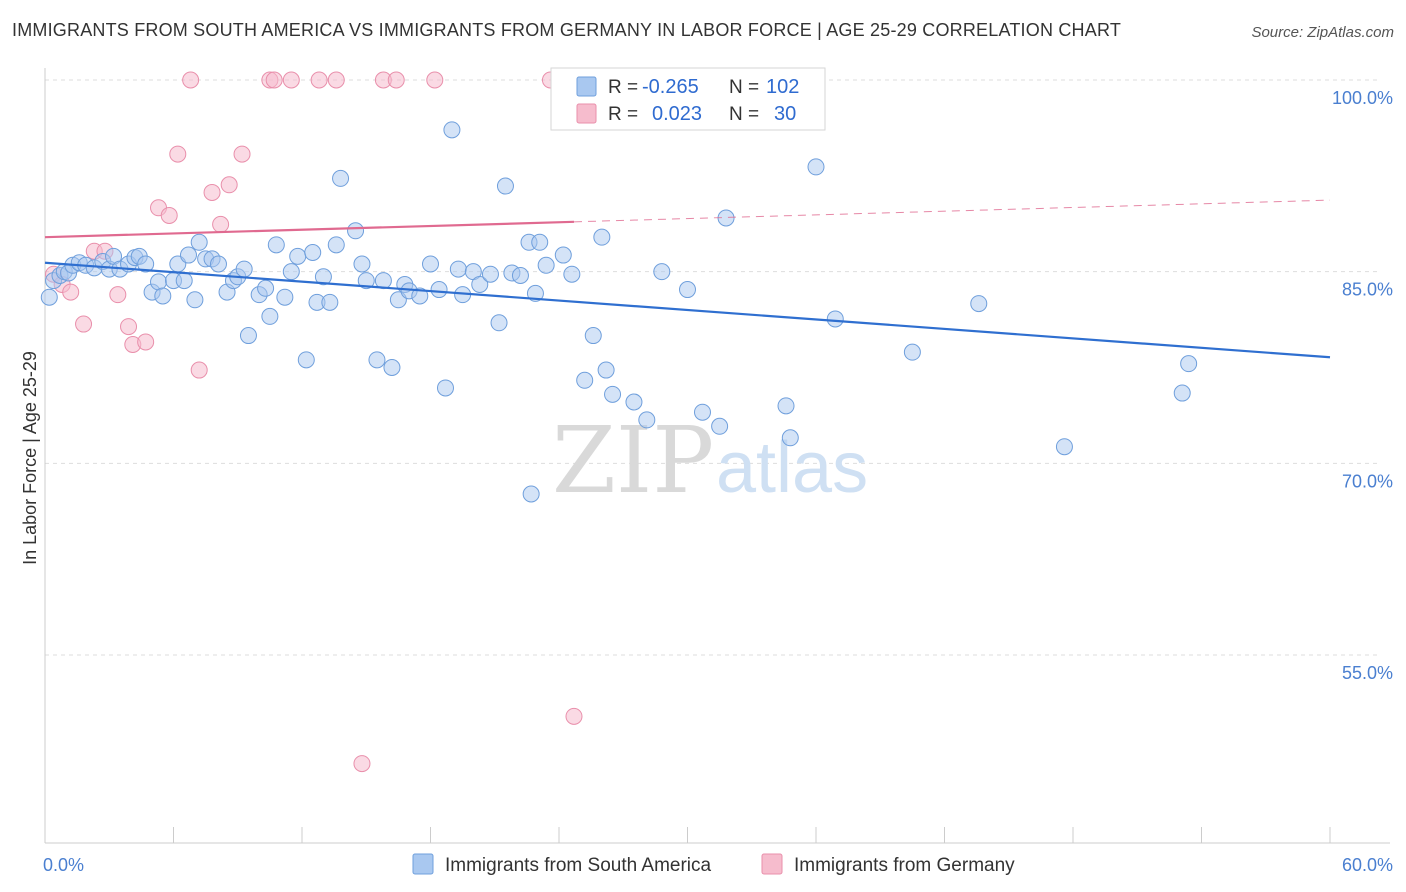  Describe the element at coordinates (1367, 673) in the screenshot. I see `y-tick-label: 55.0%` at that location.